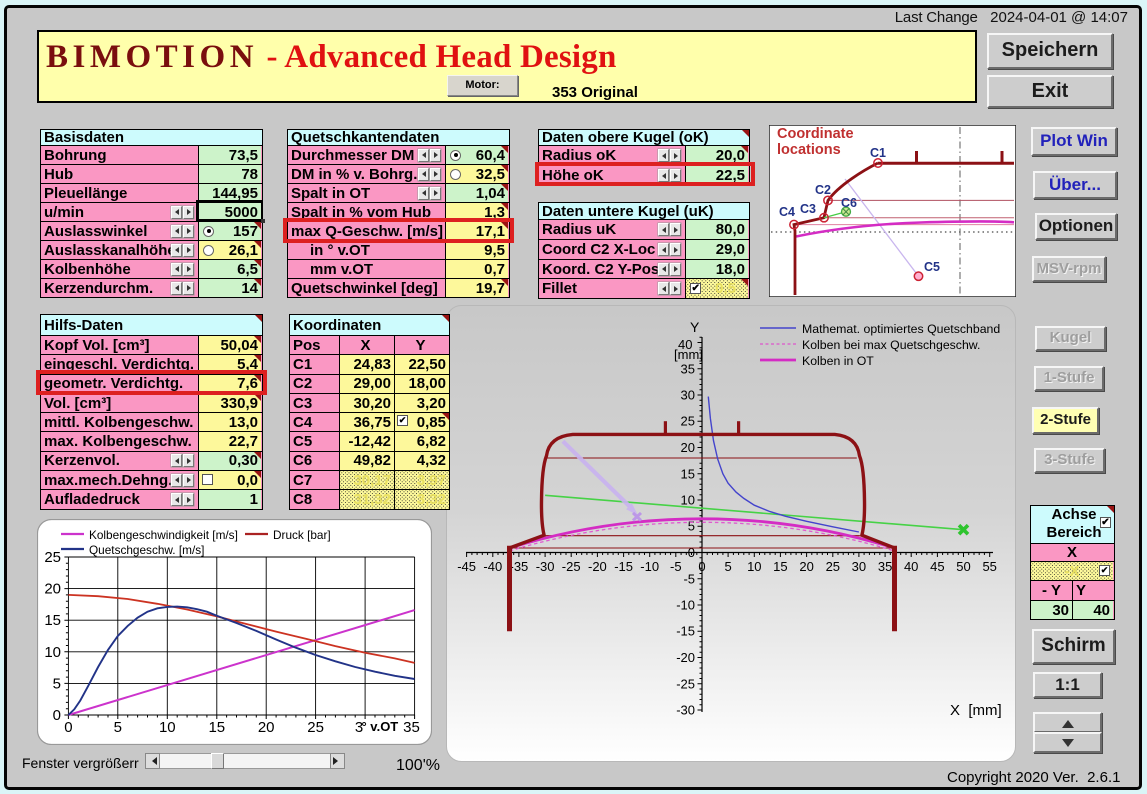  What do you see at coordinates (815, 134) in the screenshot?
I see `svg-text: Coordinate` at bounding box center [815, 134].